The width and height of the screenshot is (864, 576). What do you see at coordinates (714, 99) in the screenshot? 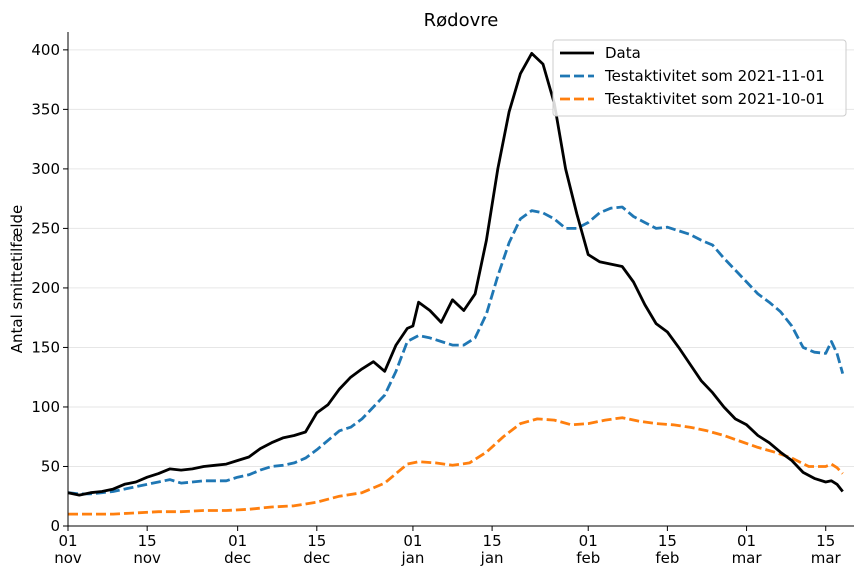
I see `legend-label-2: Testaktivitet som 2021-10-01` at bounding box center [714, 99].